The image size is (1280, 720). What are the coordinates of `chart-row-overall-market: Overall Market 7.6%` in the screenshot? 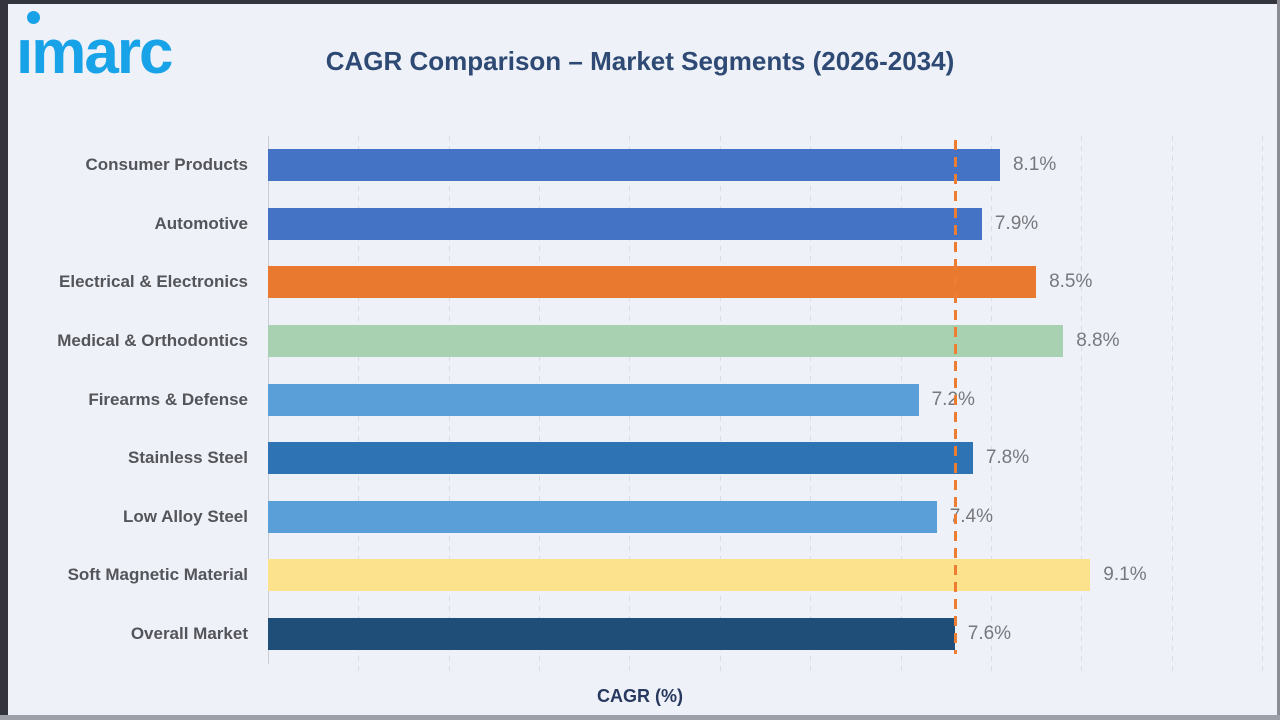 It's located at (640, 634).